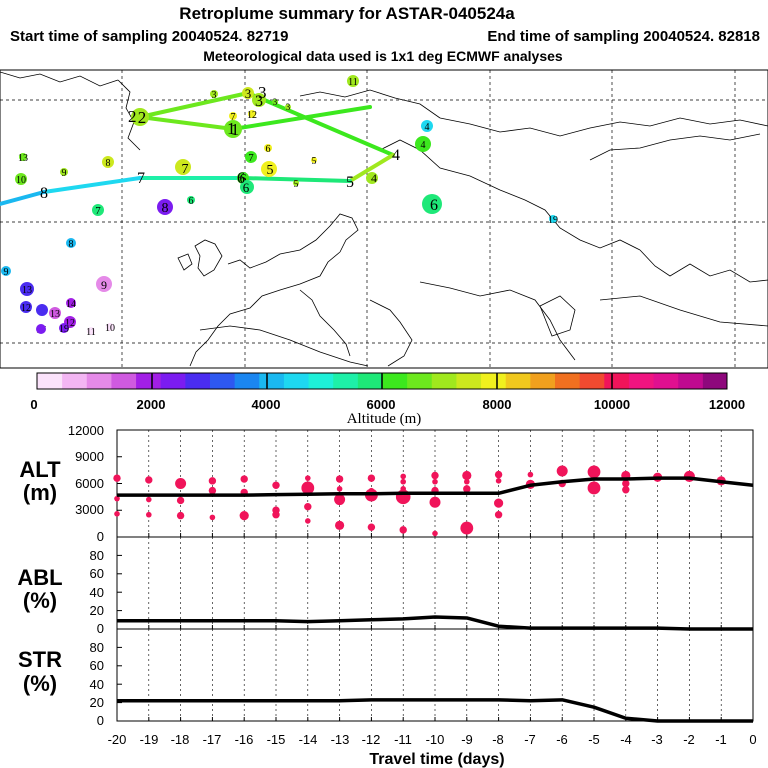 The height and width of the screenshot is (768, 768). Describe the element at coordinates (149, 739) in the screenshot. I see `x-tick-label: -19` at that location.